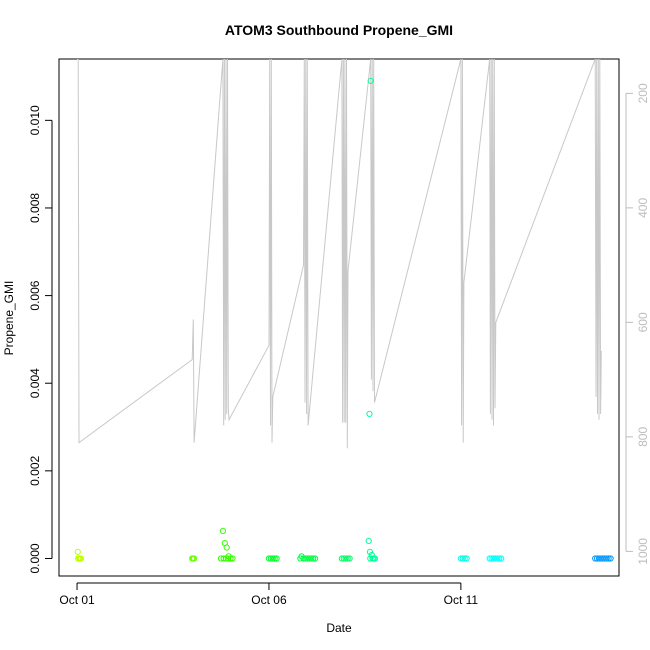  Describe the element at coordinates (35, 295) in the screenshot. I see `y-tick-label: 0.006` at that location.